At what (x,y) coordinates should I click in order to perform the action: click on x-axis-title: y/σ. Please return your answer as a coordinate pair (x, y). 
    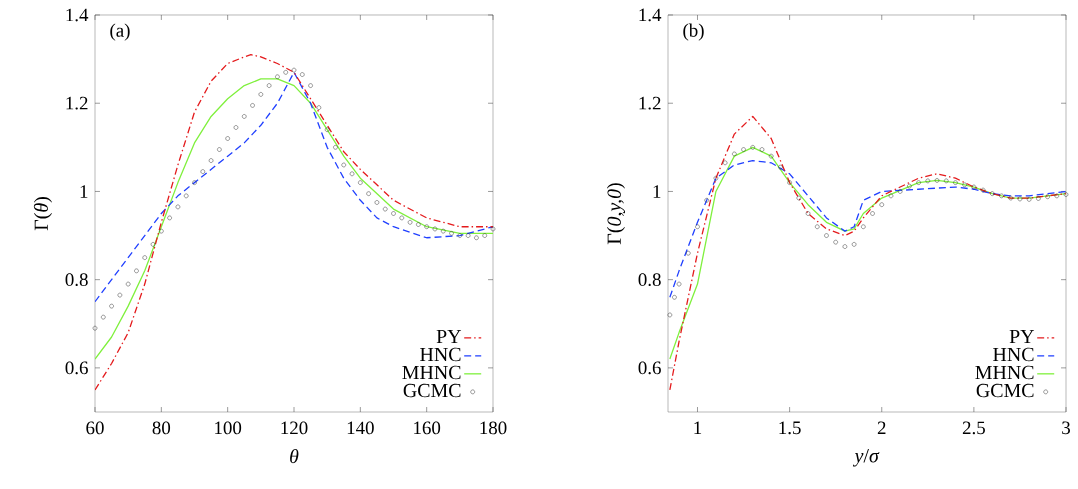
    Looking at the image, I should click on (866, 458).